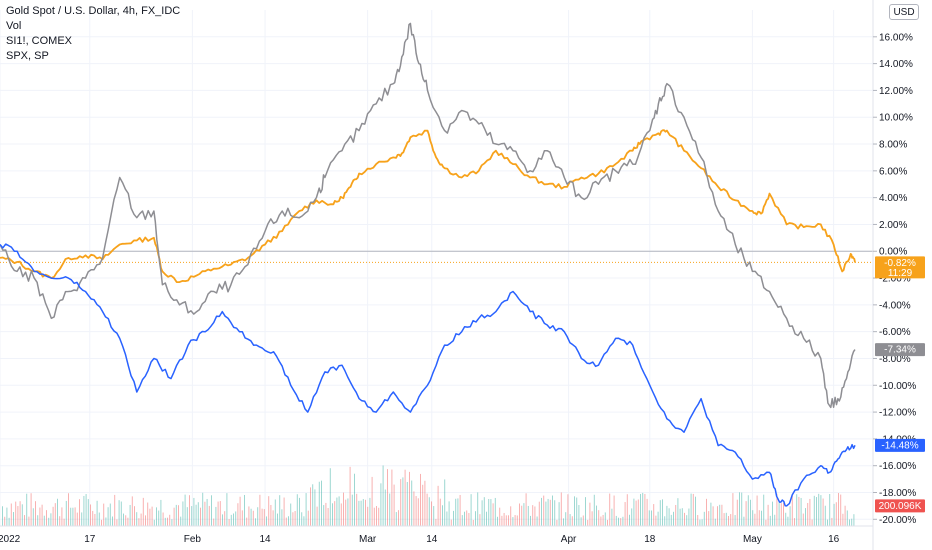  What do you see at coordinates (569, 539) in the screenshot?
I see `x-tick-label: Apr` at bounding box center [569, 539].